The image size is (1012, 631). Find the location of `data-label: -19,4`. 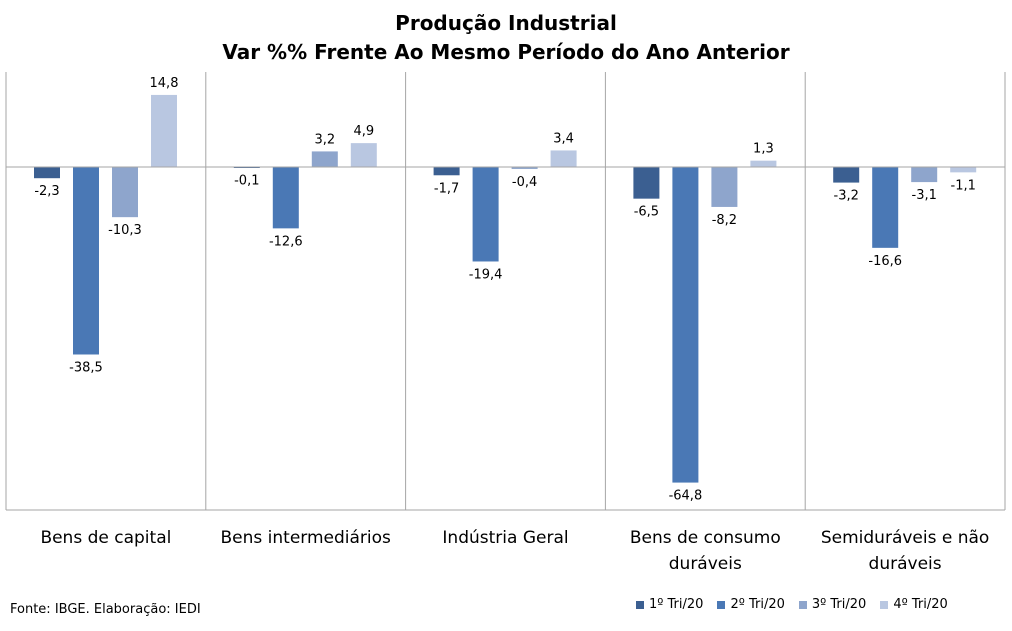

data-label: -19,4 is located at coordinates (486, 274).